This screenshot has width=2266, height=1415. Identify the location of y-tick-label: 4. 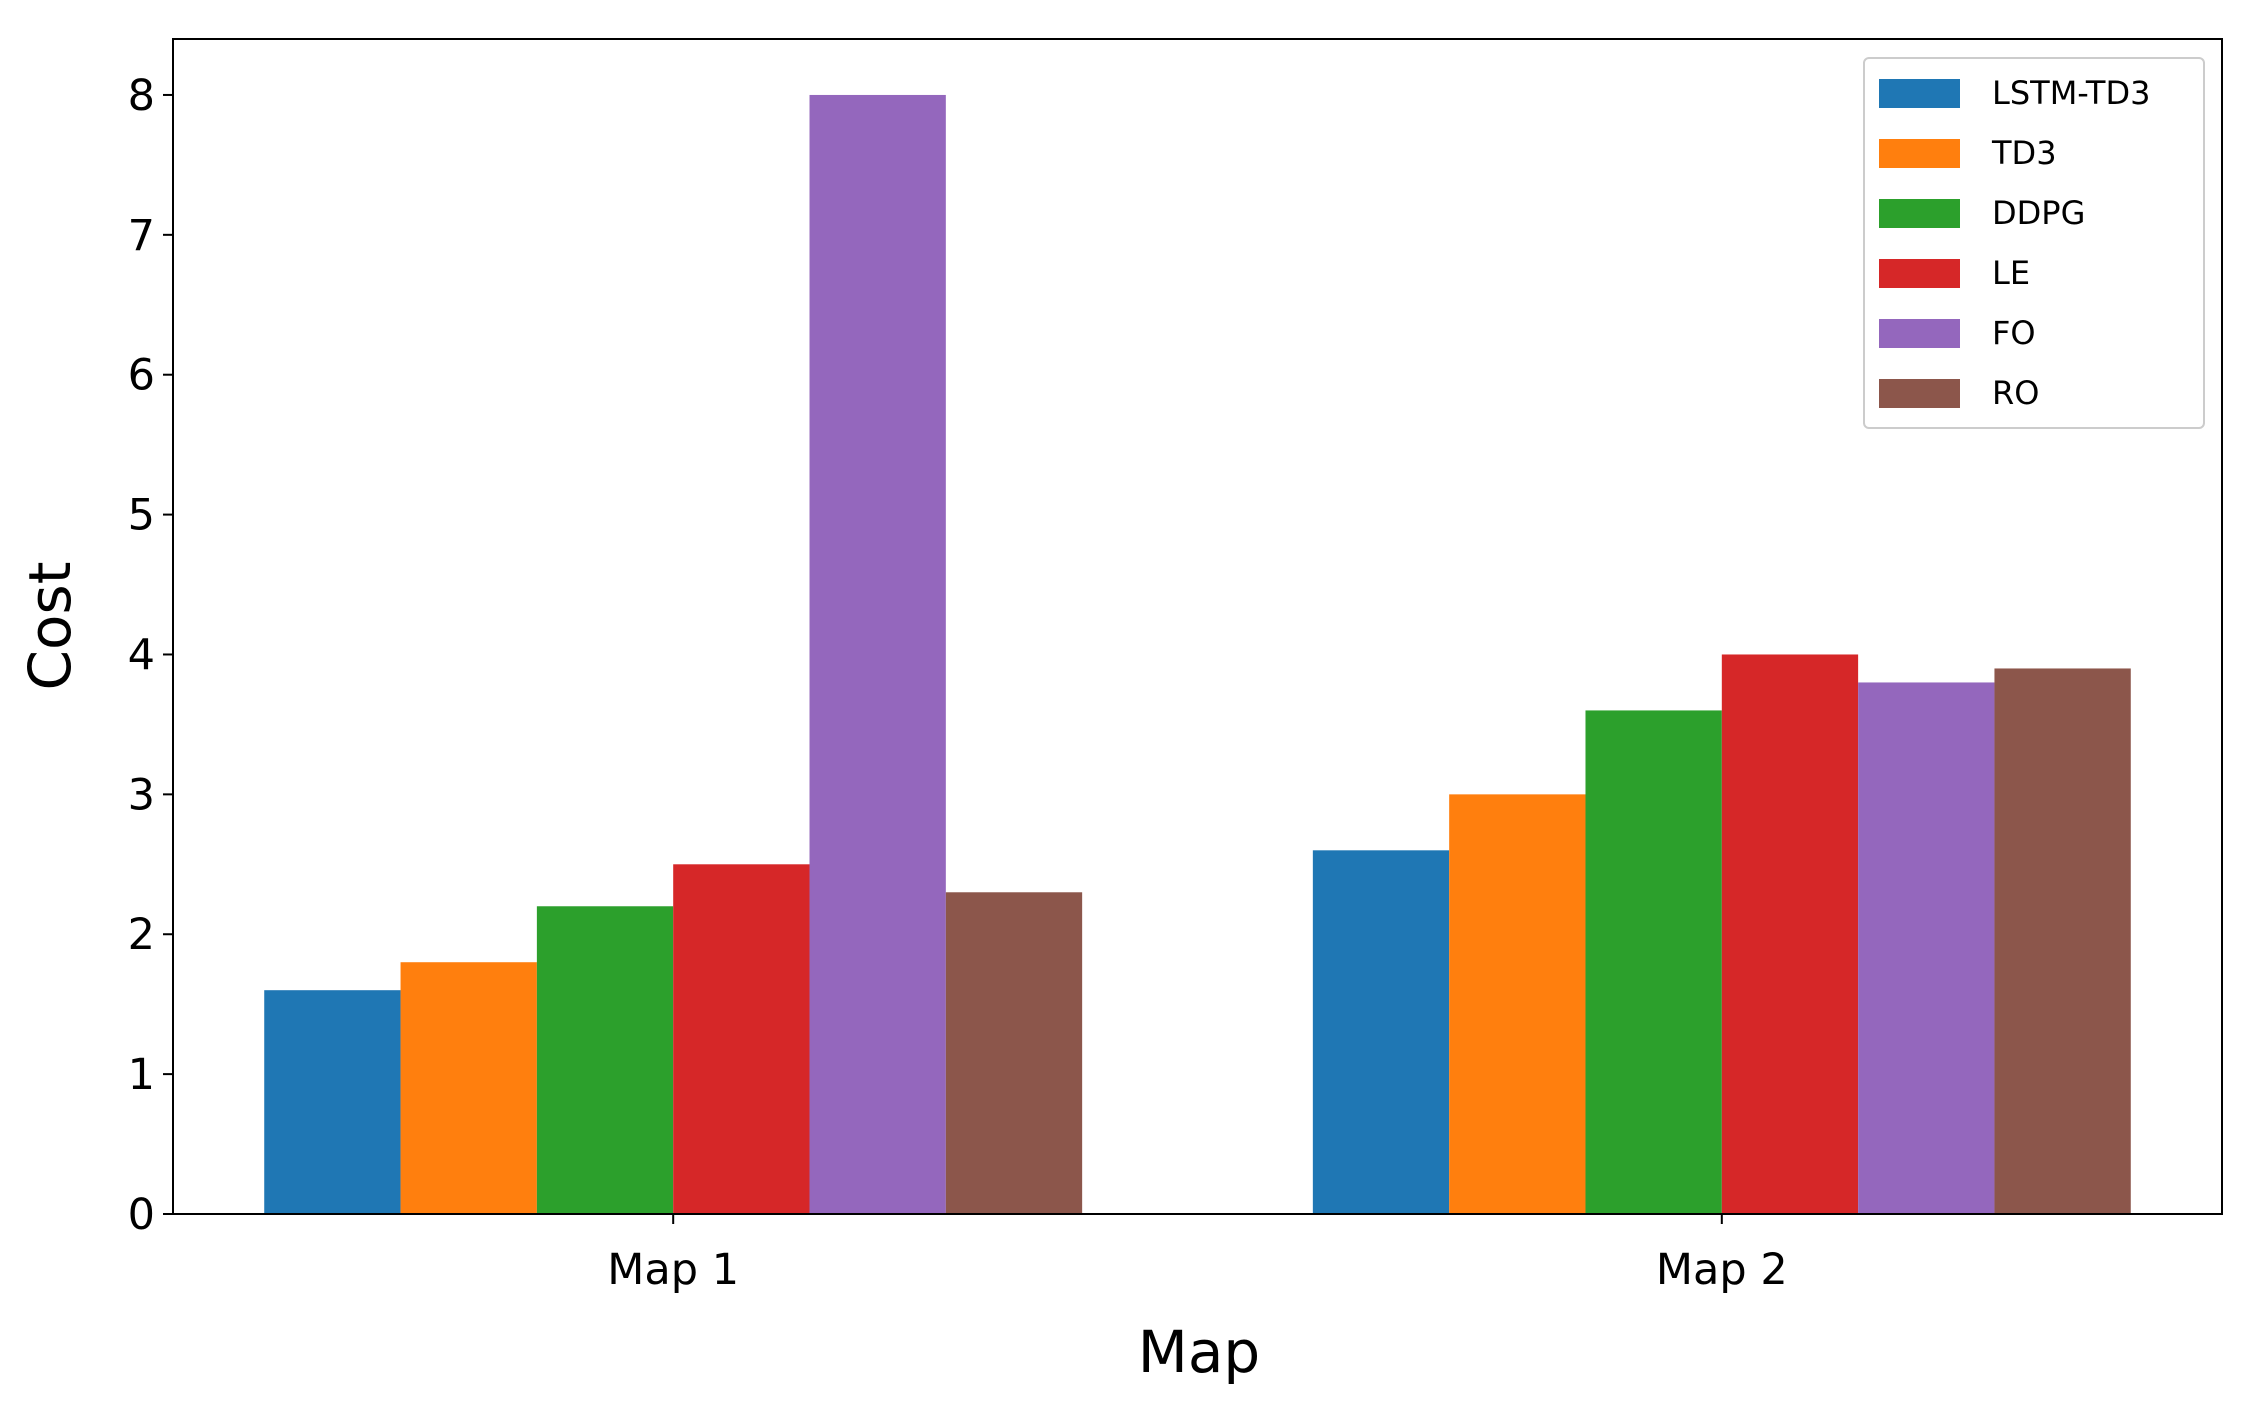
(141, 655).